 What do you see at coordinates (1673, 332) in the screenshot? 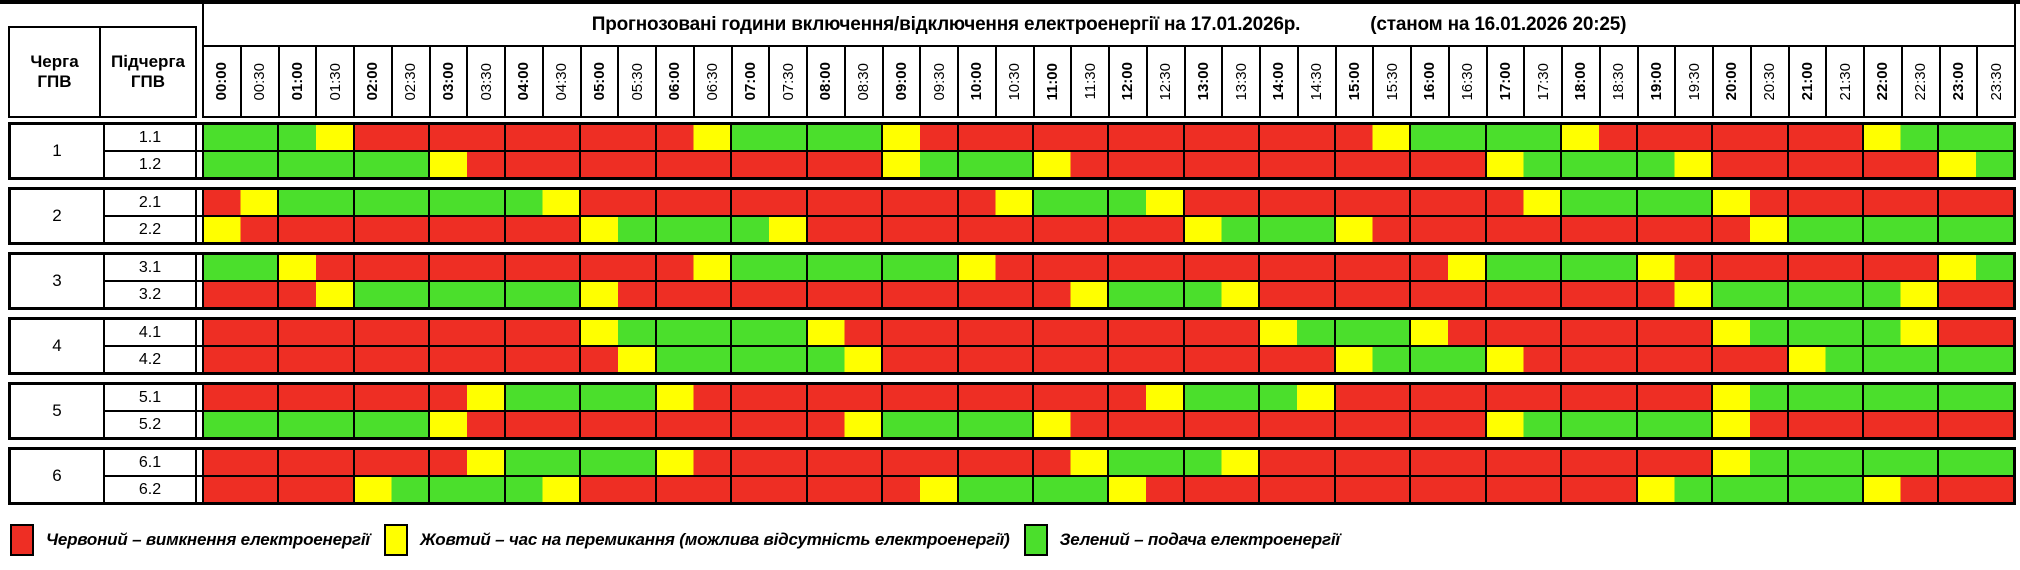
I see `slot-4.1-19:00` at bounding box center [1673, 332].